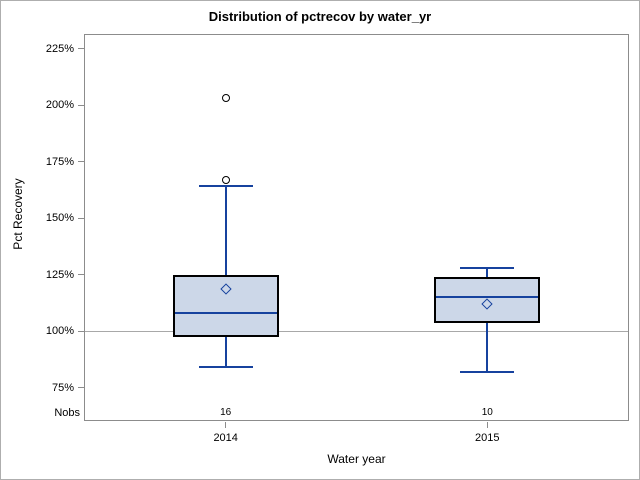 This screenshot has width=640, height=480. Describe the element at coordinates (59, 105) in the screenshot. I see `y-tick-label: 200%` at that location.